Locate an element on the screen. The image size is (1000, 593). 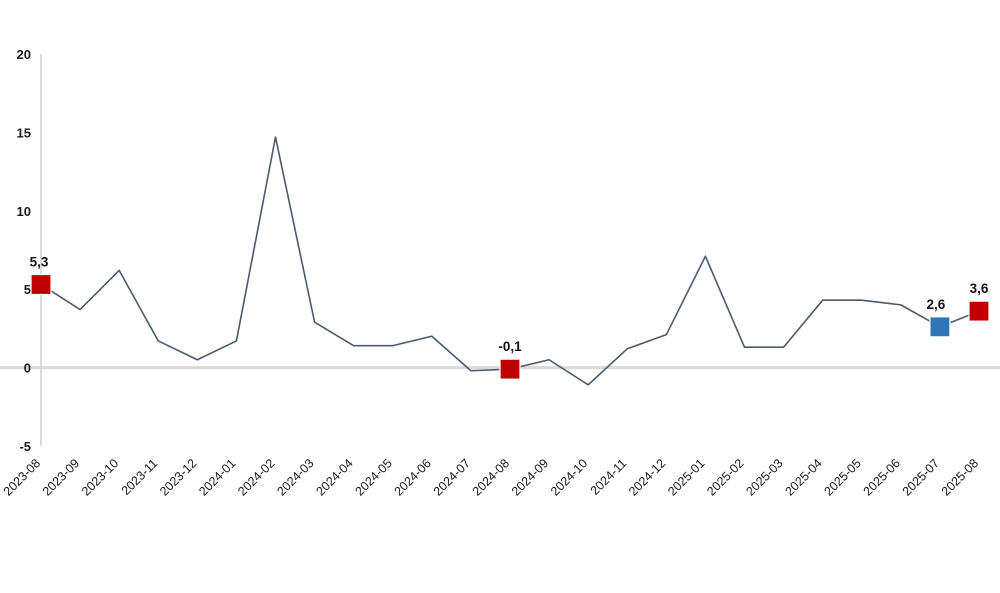
x-tick-label: 2025-05 is located at coordinates (843, 477).